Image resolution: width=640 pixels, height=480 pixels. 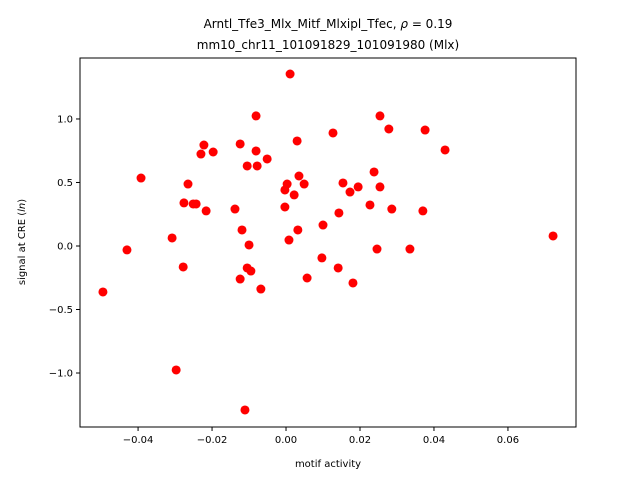 I want to click on x-axis-label: motif activity, so click(x=328, y=464).